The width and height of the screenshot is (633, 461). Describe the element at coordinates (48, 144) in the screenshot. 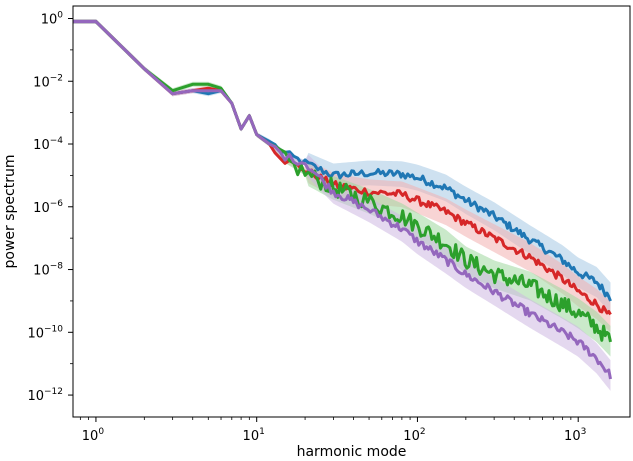

I see `y-tick-label: 10⁻⁴` at that location.